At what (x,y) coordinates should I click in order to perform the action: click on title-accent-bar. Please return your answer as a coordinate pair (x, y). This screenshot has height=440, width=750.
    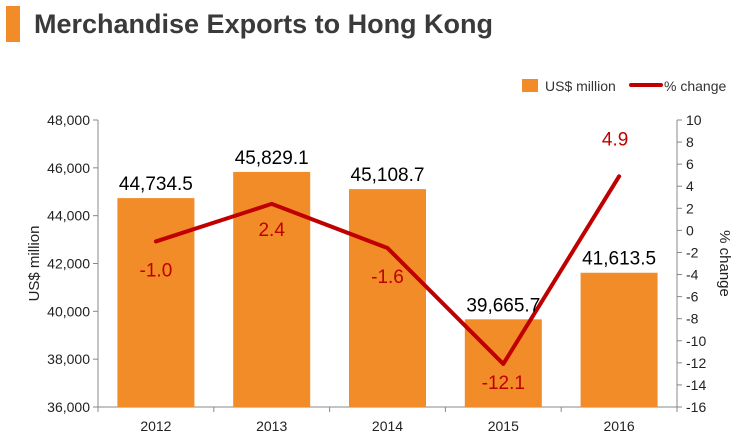
    Looking at the image, I should click on (13, 24).